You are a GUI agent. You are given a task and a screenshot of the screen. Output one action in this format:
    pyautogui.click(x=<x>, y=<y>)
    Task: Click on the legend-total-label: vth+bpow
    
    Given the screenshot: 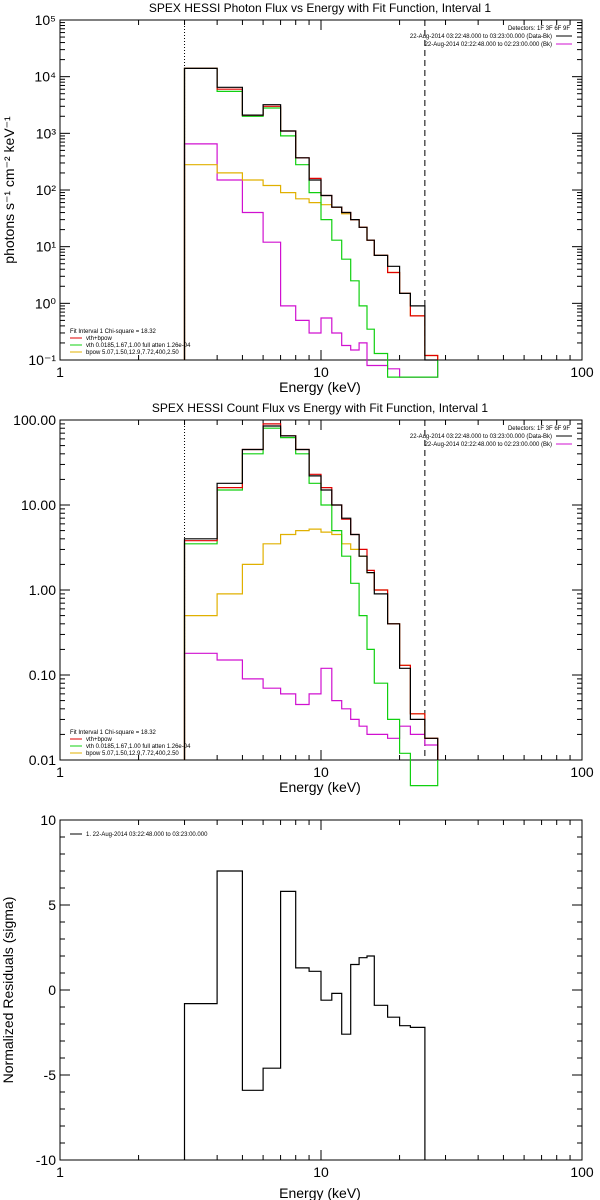 What is the action you would take?
    pyautogui.click(x=99, y=339)
    